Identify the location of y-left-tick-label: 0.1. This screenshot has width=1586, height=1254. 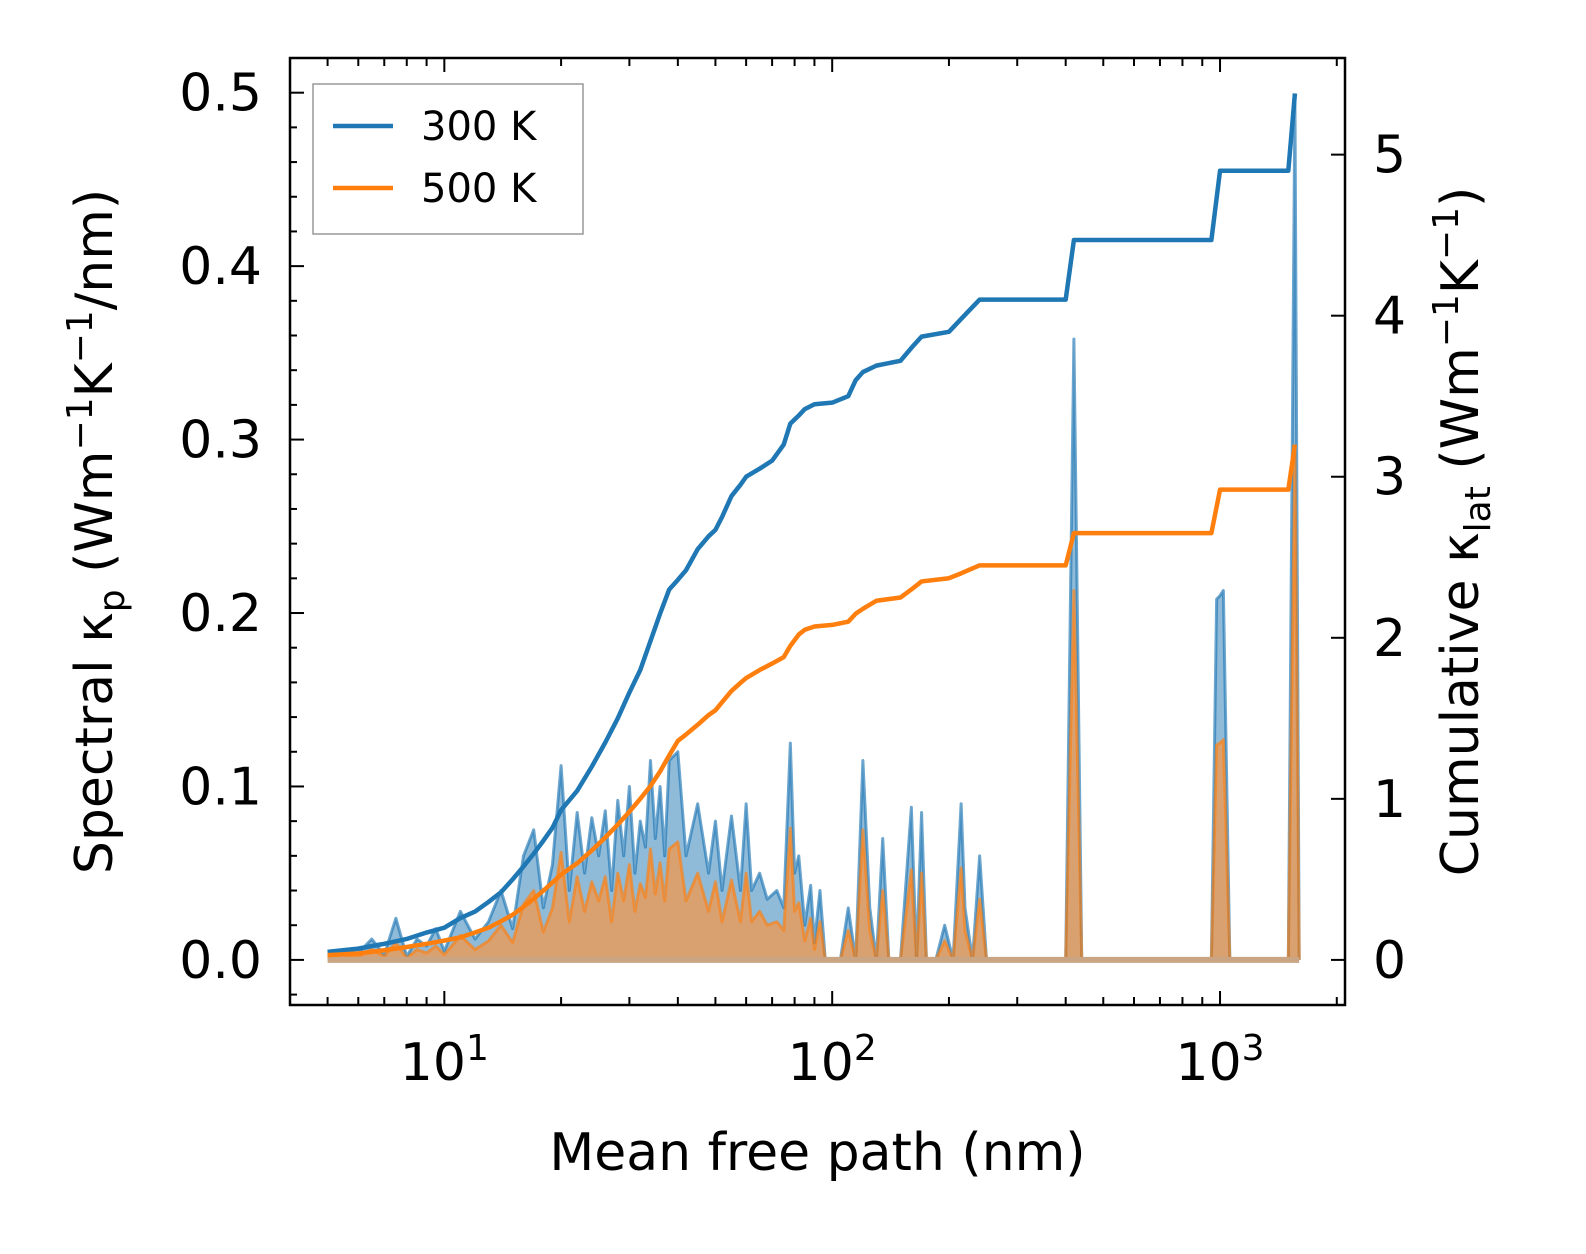
(220, 787).